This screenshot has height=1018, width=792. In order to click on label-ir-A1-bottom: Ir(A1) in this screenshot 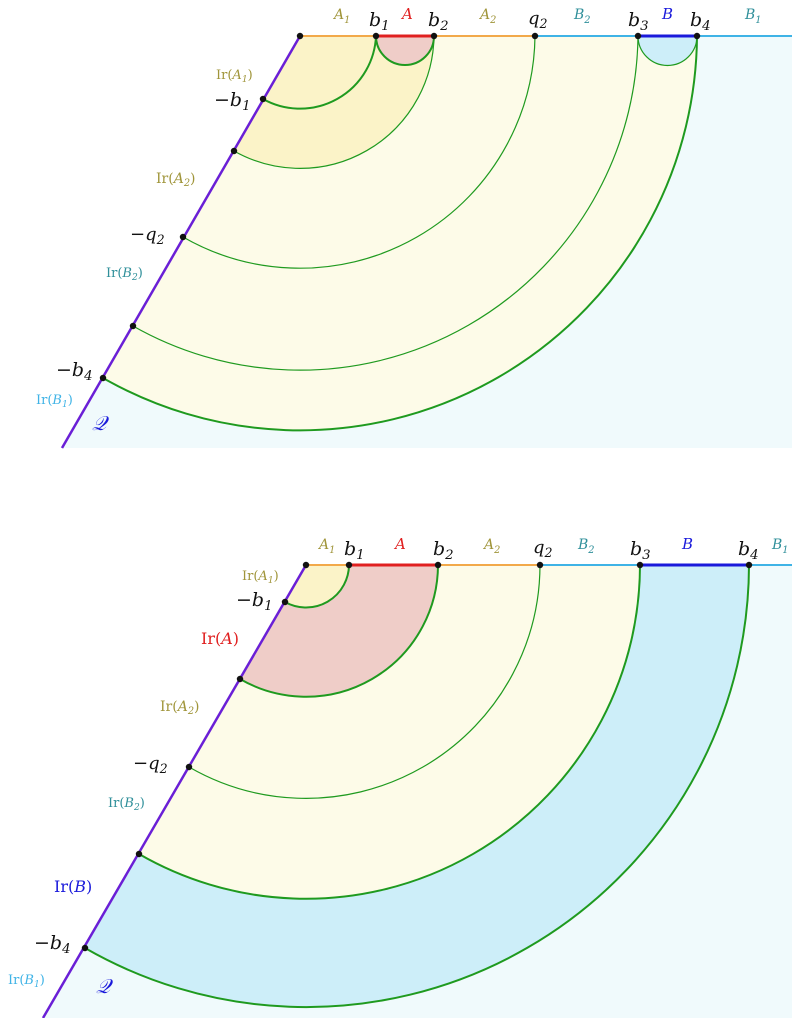, I will do `click(260, 577)`.